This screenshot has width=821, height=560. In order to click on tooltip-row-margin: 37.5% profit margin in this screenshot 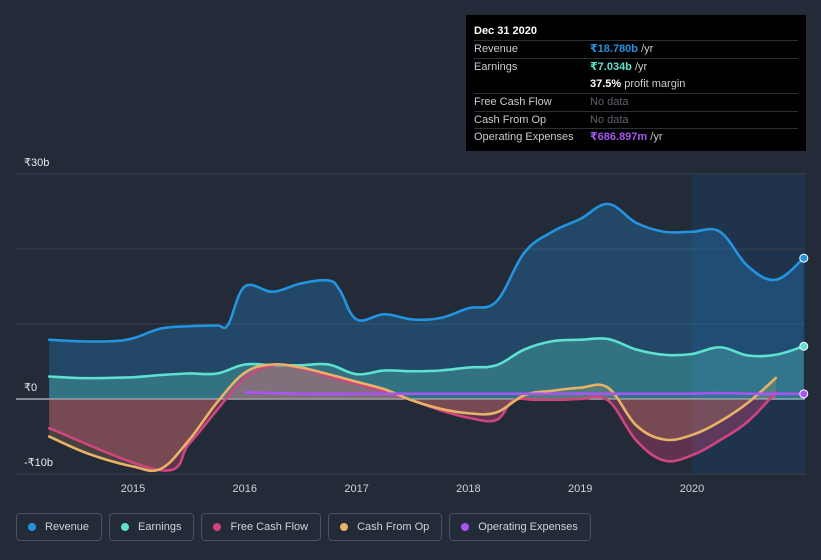, I will do `click(636, 84)`.